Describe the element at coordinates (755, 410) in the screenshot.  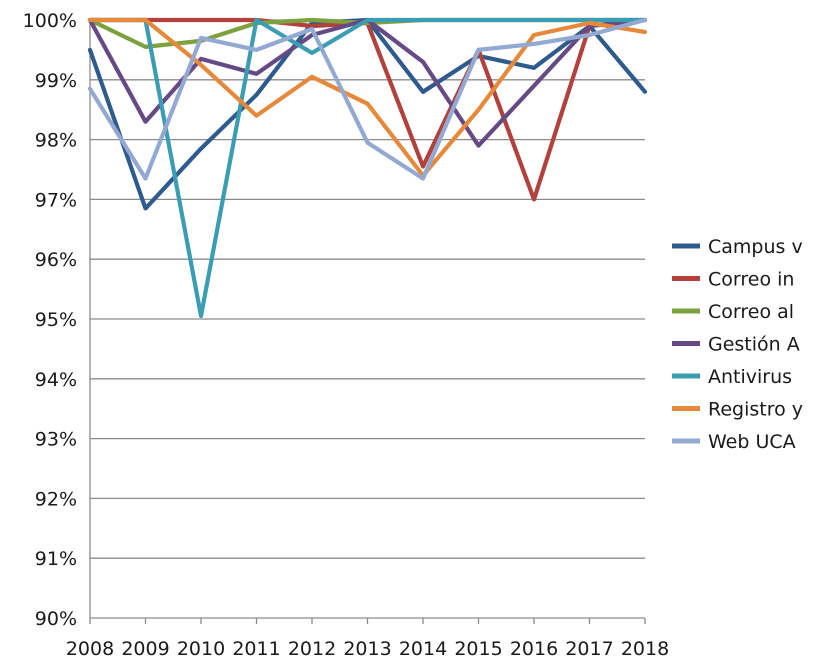
I see `legend-label: Registro y` at that location.